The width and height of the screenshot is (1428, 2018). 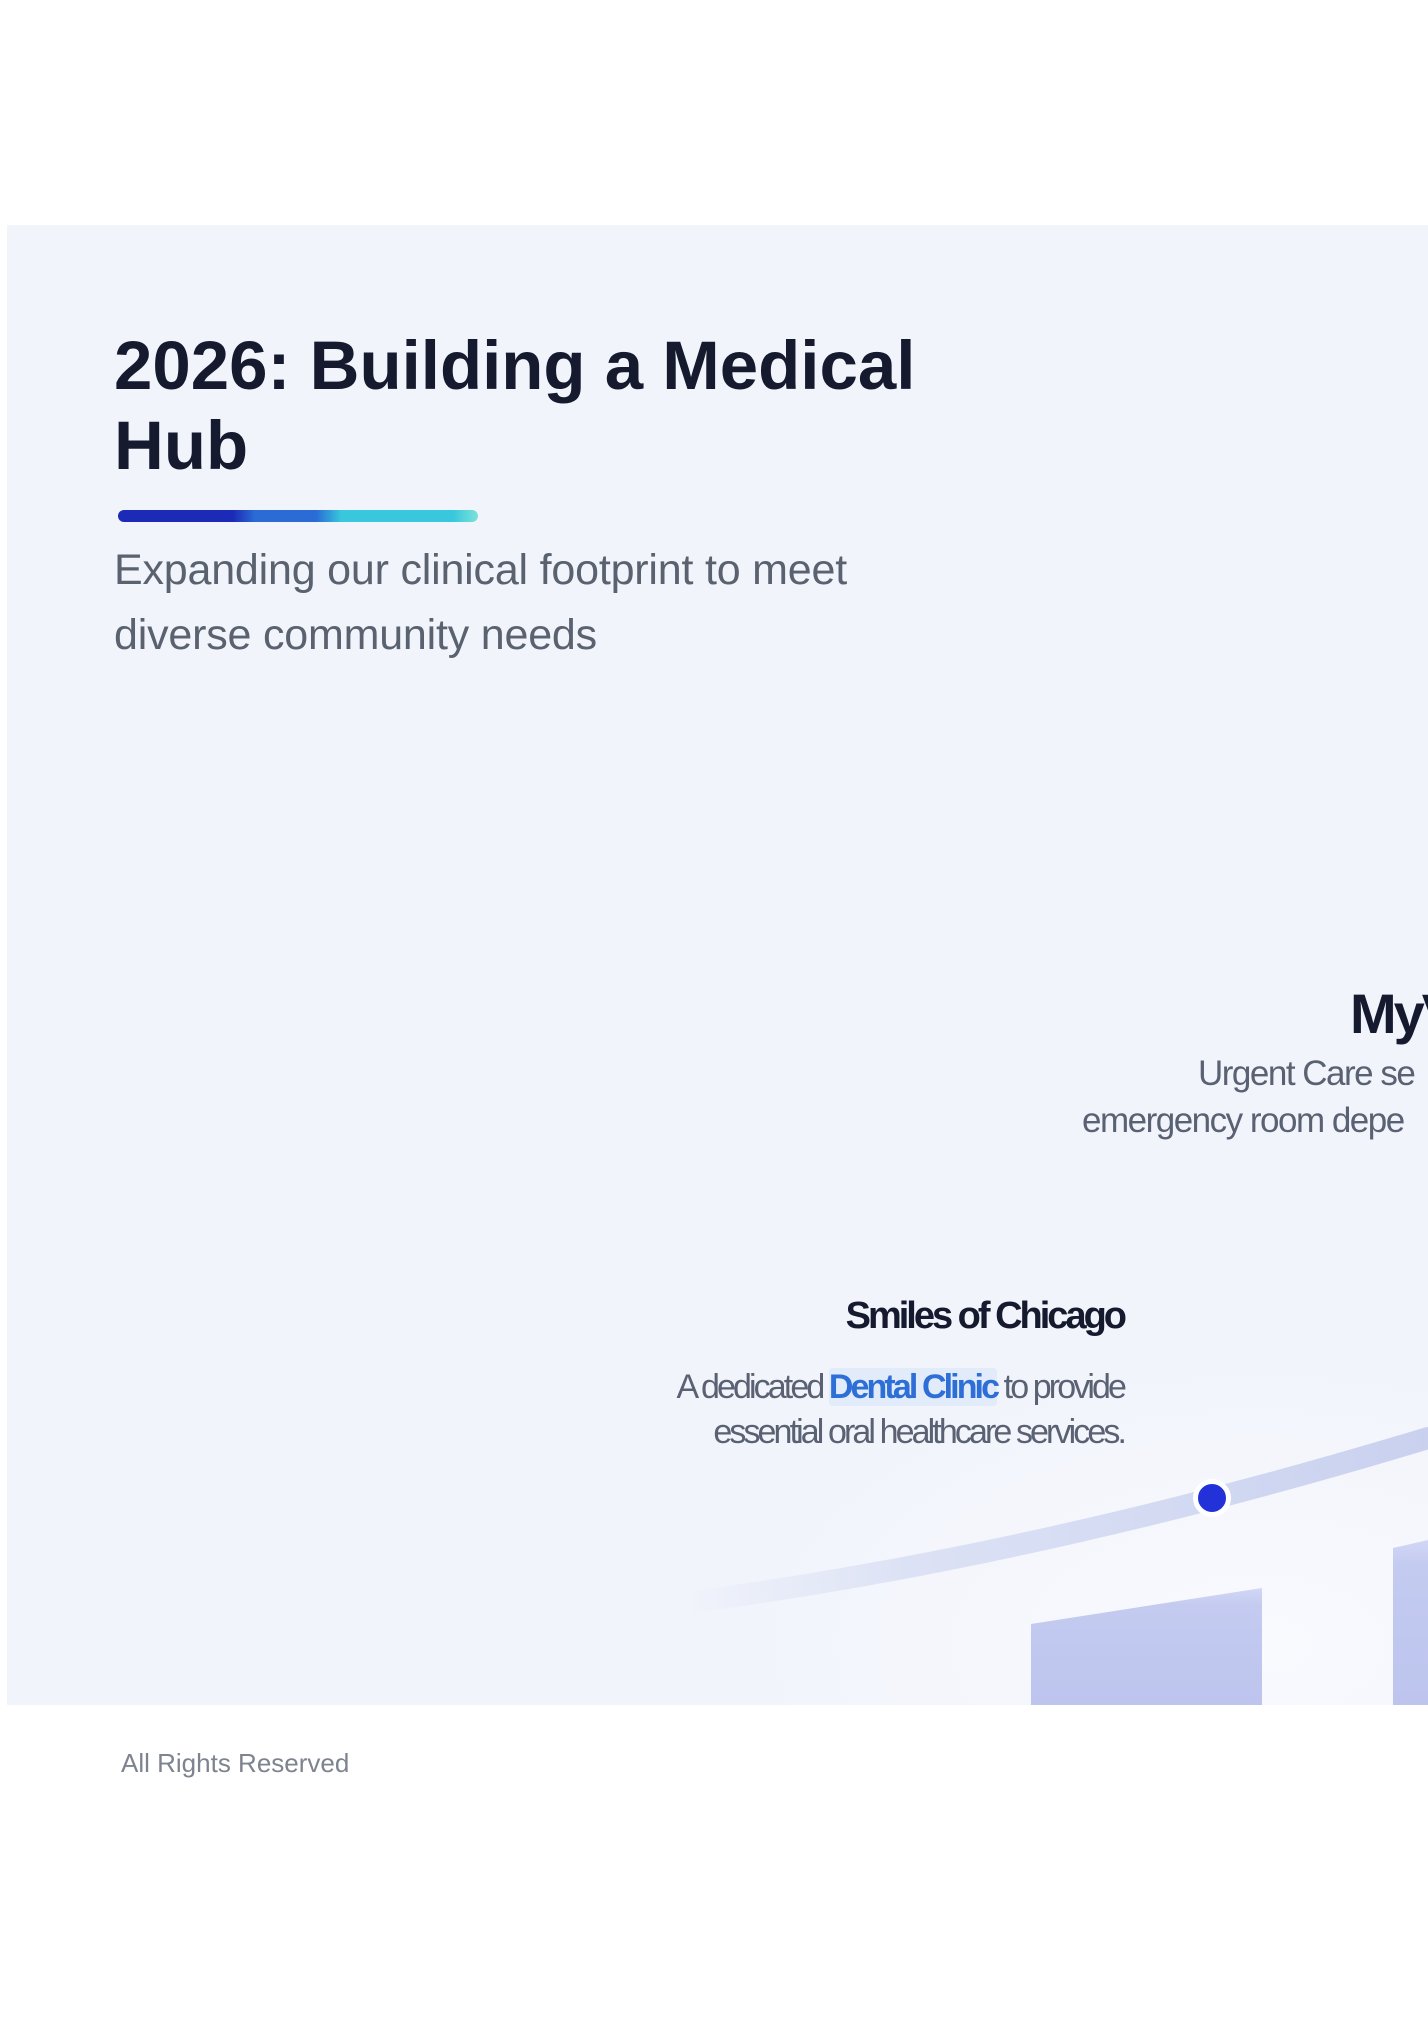 What do you see at coordinates (298, 516) in the screenshot?
I see `gradient-divider` at bounding box center [298, 516].